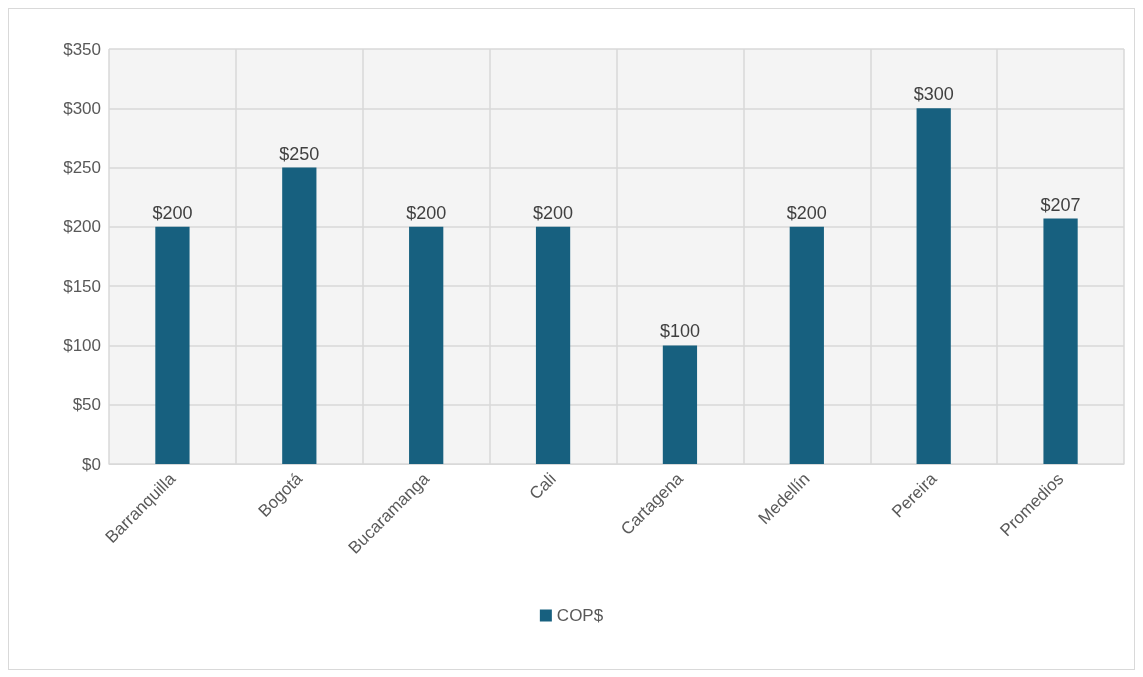 The width and height of the screenshot is (1143, 677). What do you see at coordinates (82, 168) in the screenshot?
I see `y-tick-label: $250` at bounding box center [82, 168].